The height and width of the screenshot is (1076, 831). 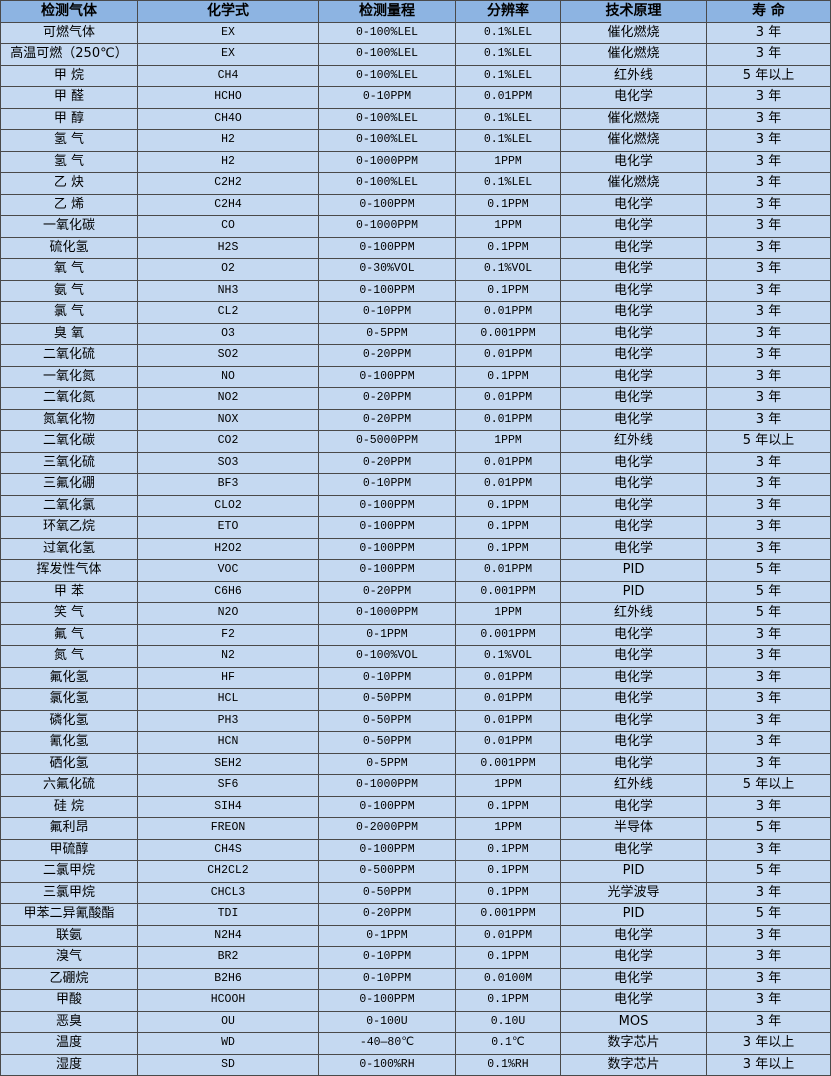 I want to click on range-cell: 0-1000PPM, so click(x=387, y=226).